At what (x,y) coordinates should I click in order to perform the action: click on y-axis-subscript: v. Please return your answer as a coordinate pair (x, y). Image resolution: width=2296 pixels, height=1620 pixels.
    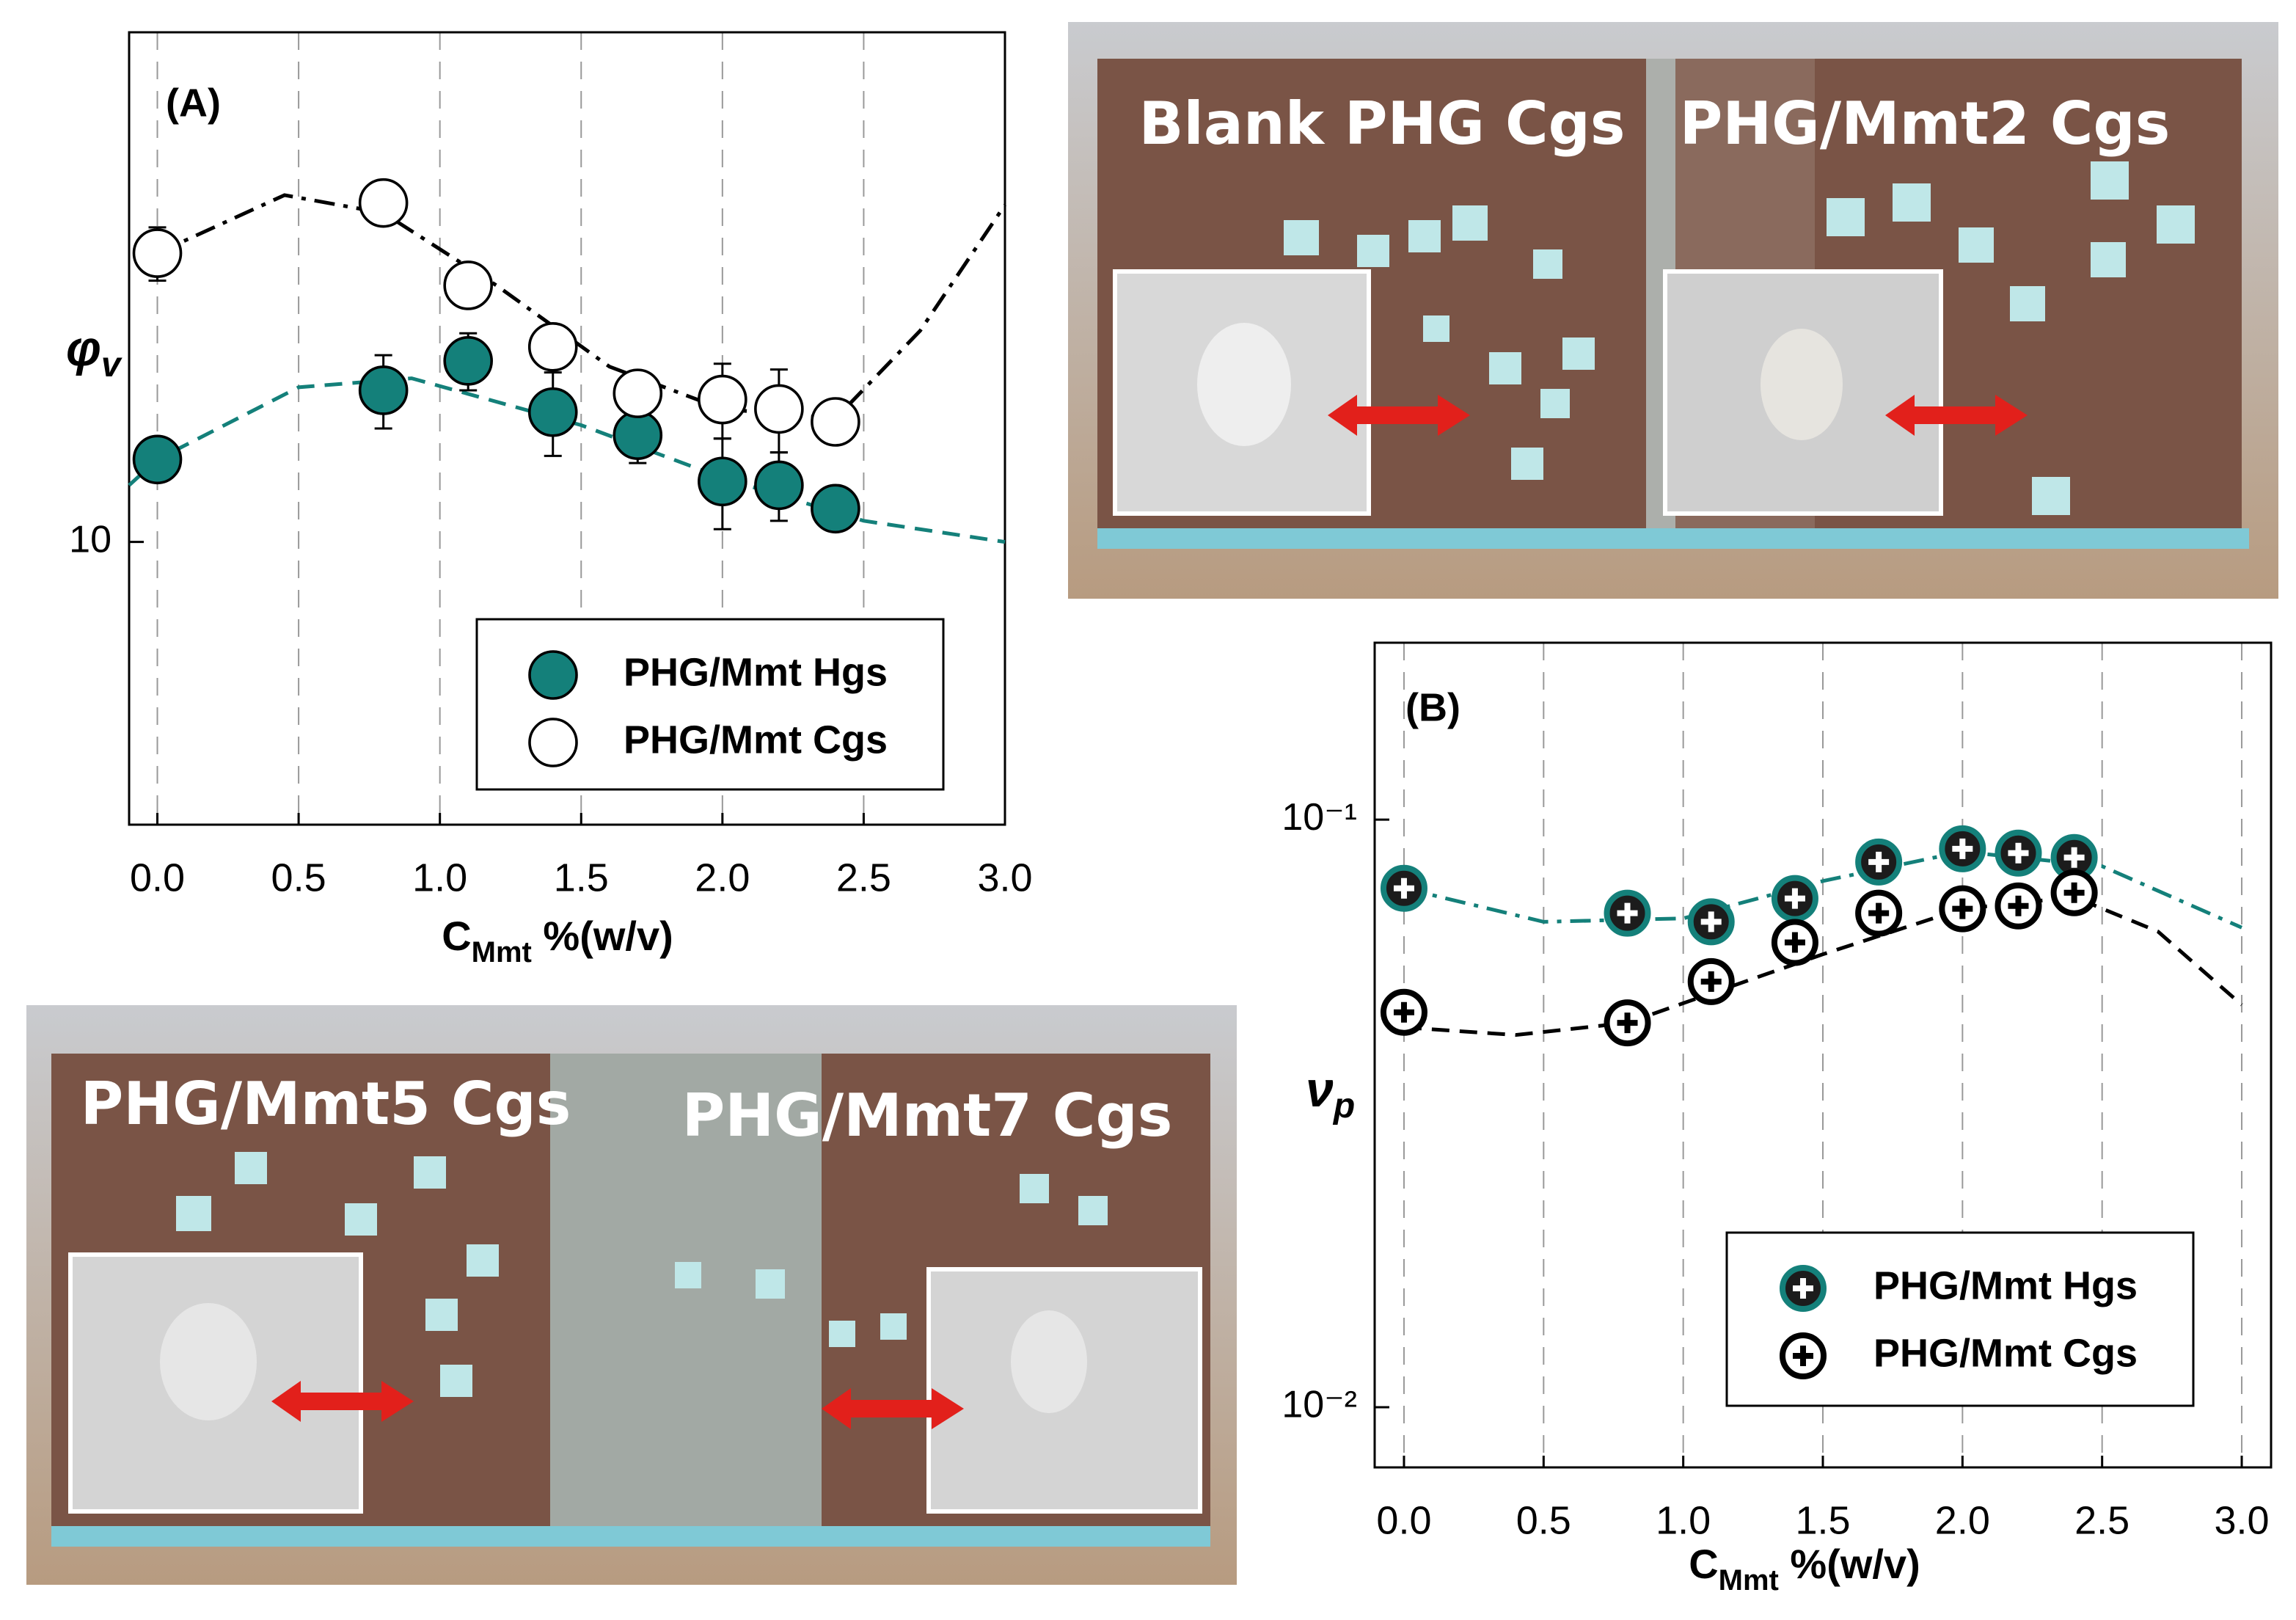
    Looking at the image, I should click on (112, 365).